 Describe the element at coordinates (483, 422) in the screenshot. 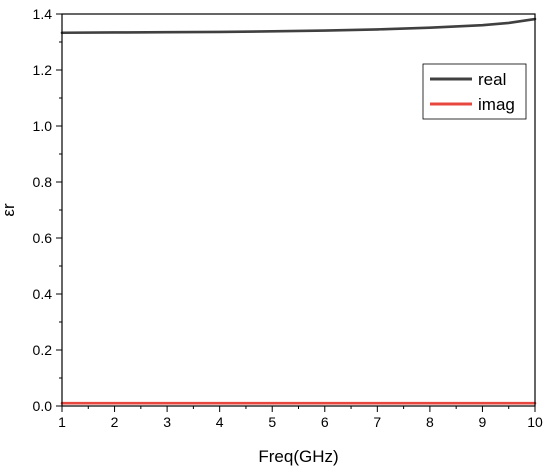

I see `x-tick-label: 9` at that location.